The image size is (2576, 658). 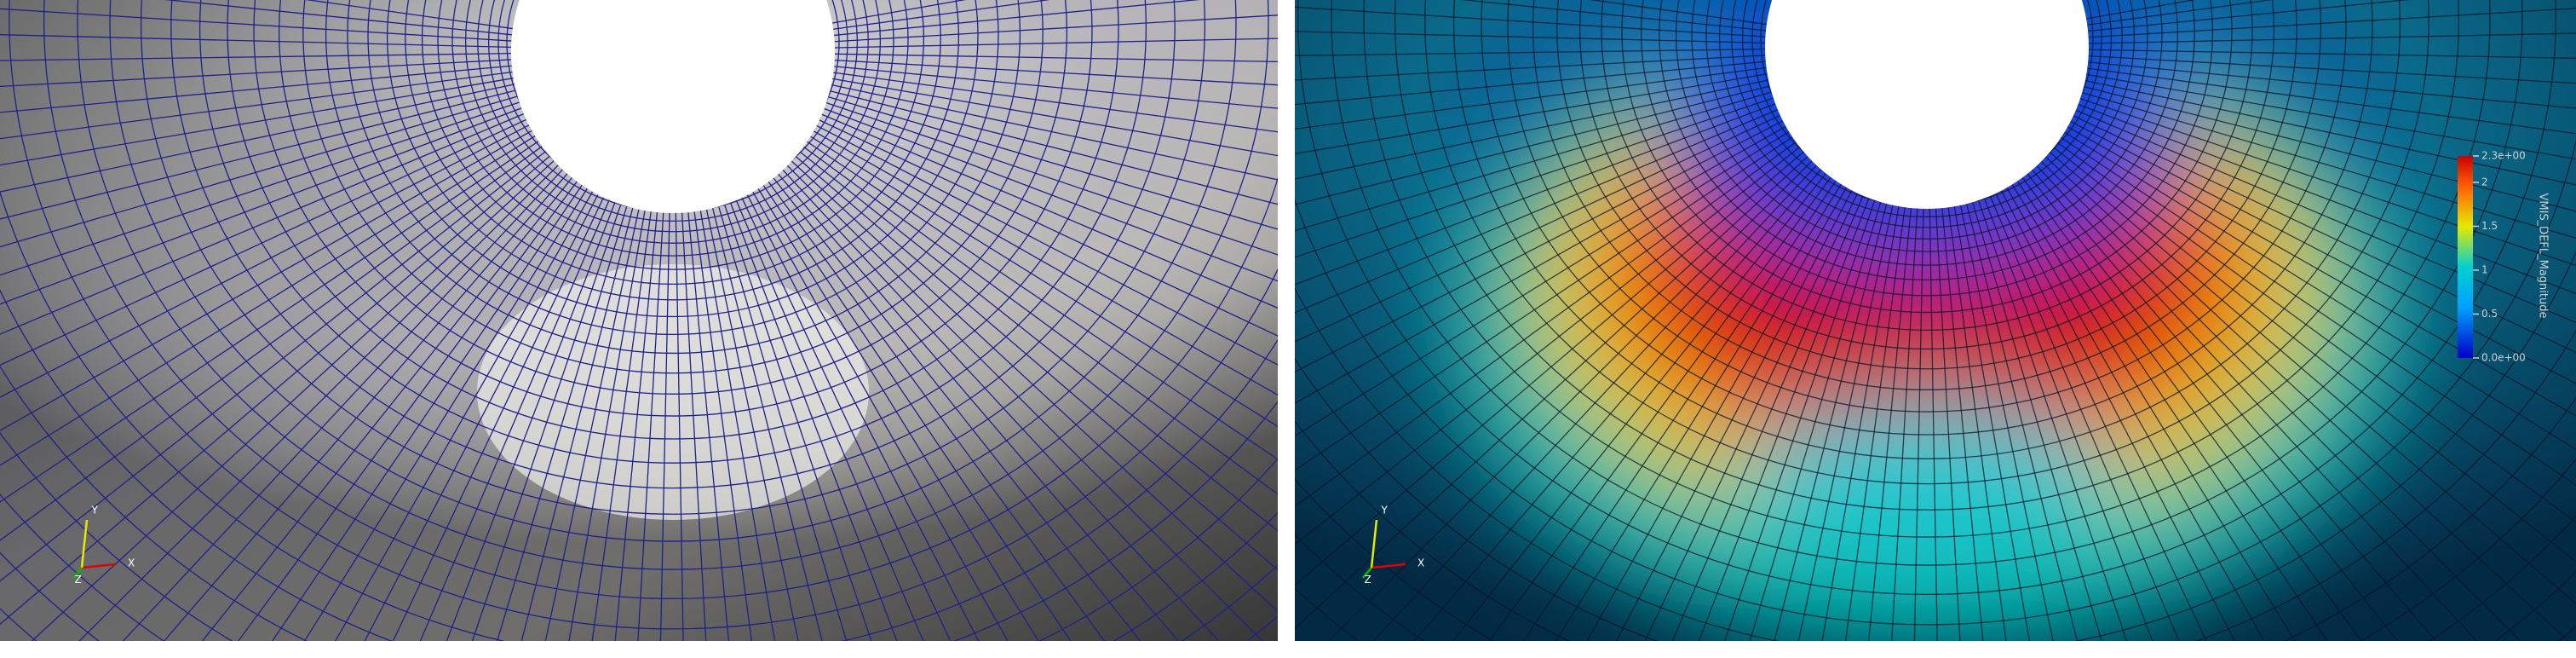 I want to click on tick-label: 1, so click(x=2485, y=269).